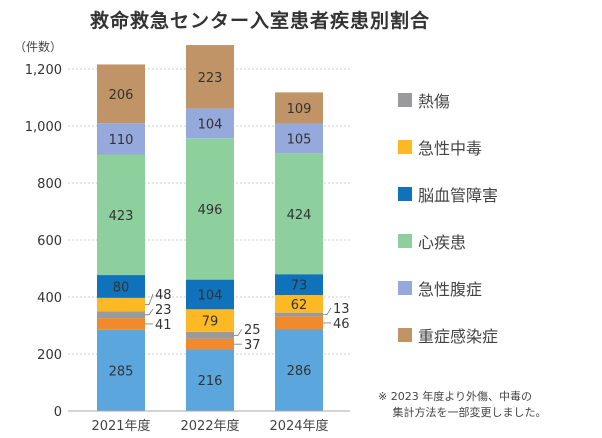 Image resolution: width=602 pixels, height=438 pixels. I want to click on x-tick-label: 2021年度, so click(120, 426).